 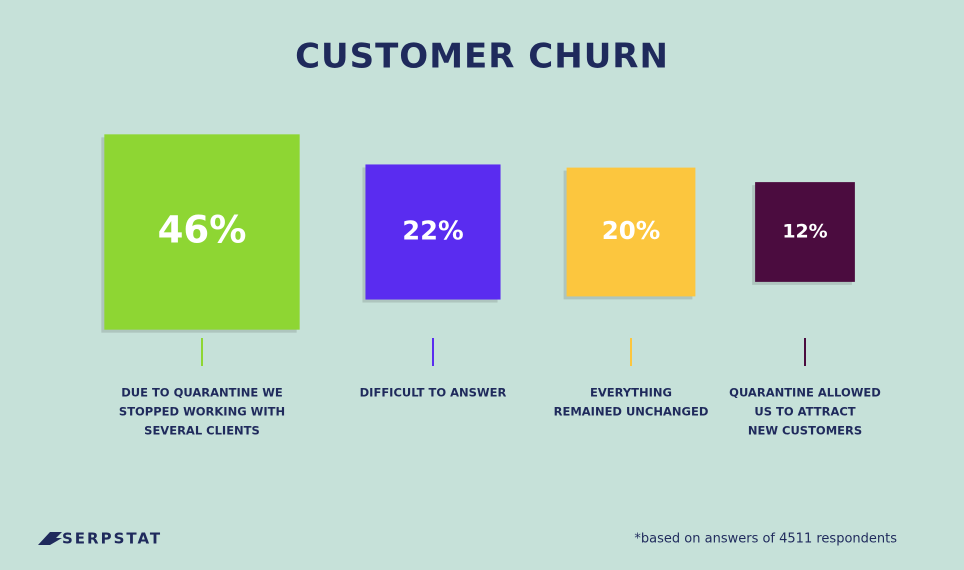 I want to click on brand-name: SERPSTAT, so click(x=112, y=539).